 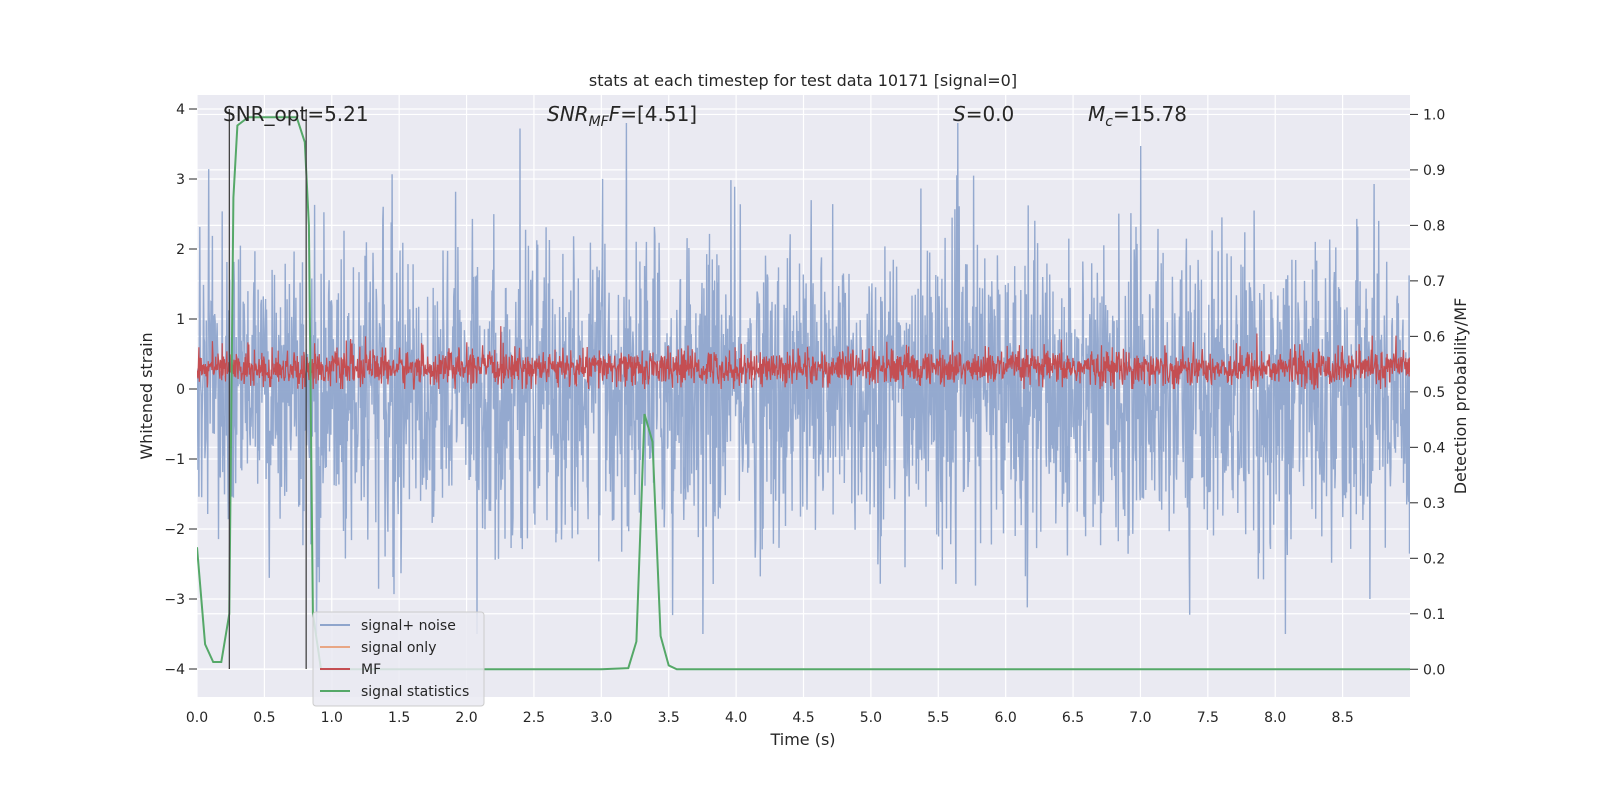 I want to click on y-right-axis-ticks: 0.0 0.1 0.2 0.3 0.4 0.5 0.6 0.7 0.8 0.9 1.0, so click(x=1427, y=392).